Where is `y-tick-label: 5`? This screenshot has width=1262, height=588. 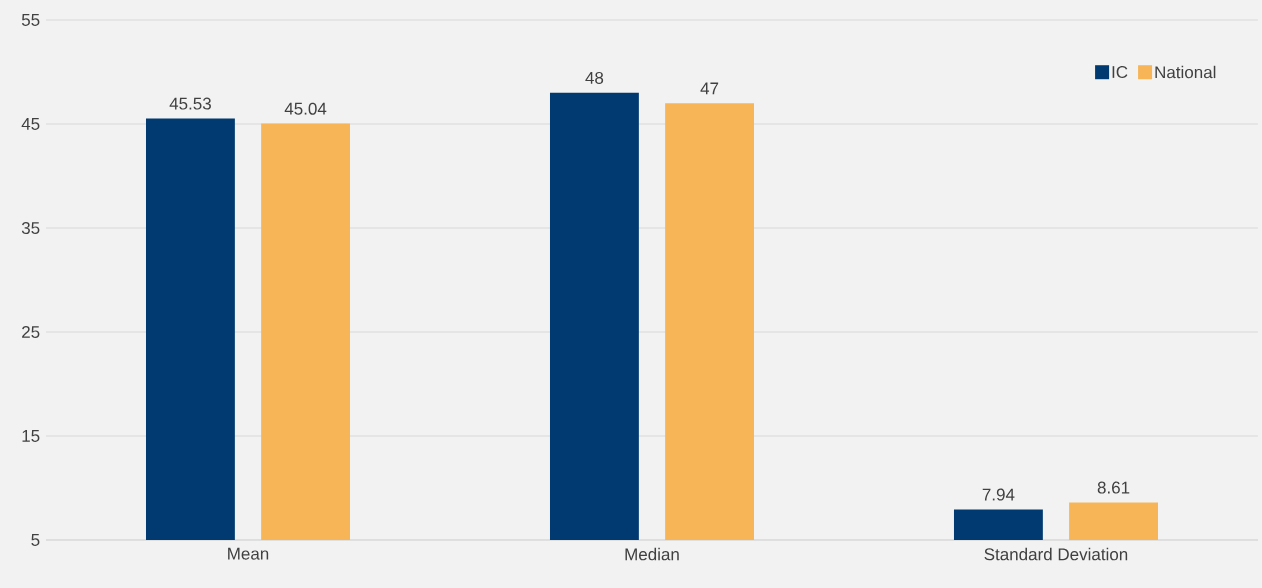 y-tick-label: 5 is located at coordinates (35, 540).